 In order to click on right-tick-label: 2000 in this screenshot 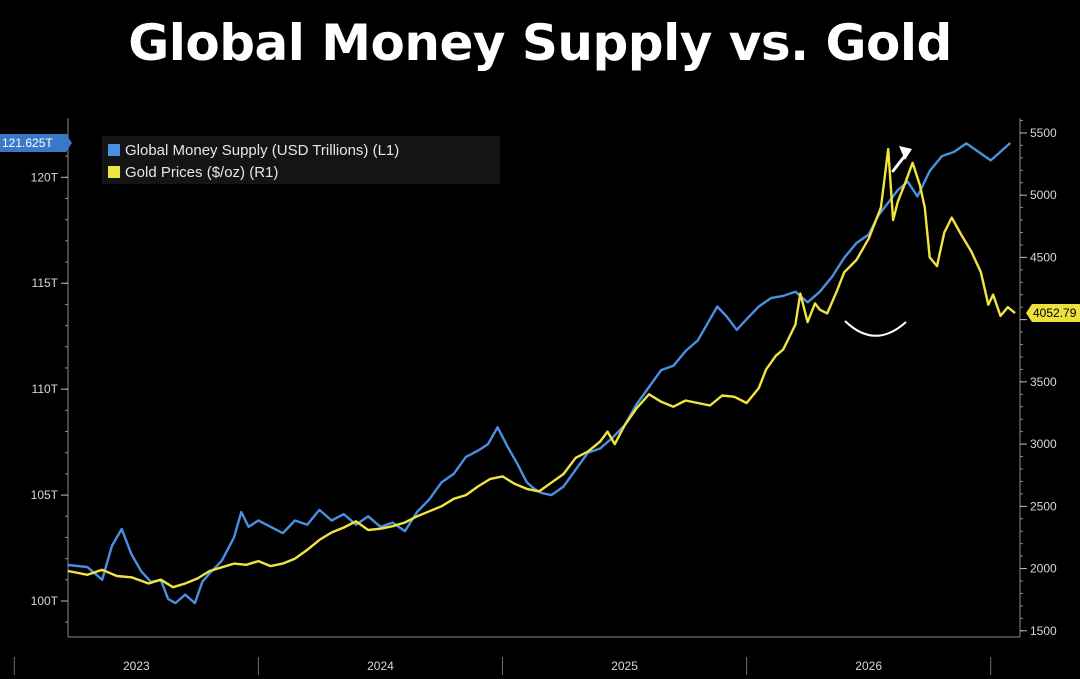, I will do `click(1043, 569)`.